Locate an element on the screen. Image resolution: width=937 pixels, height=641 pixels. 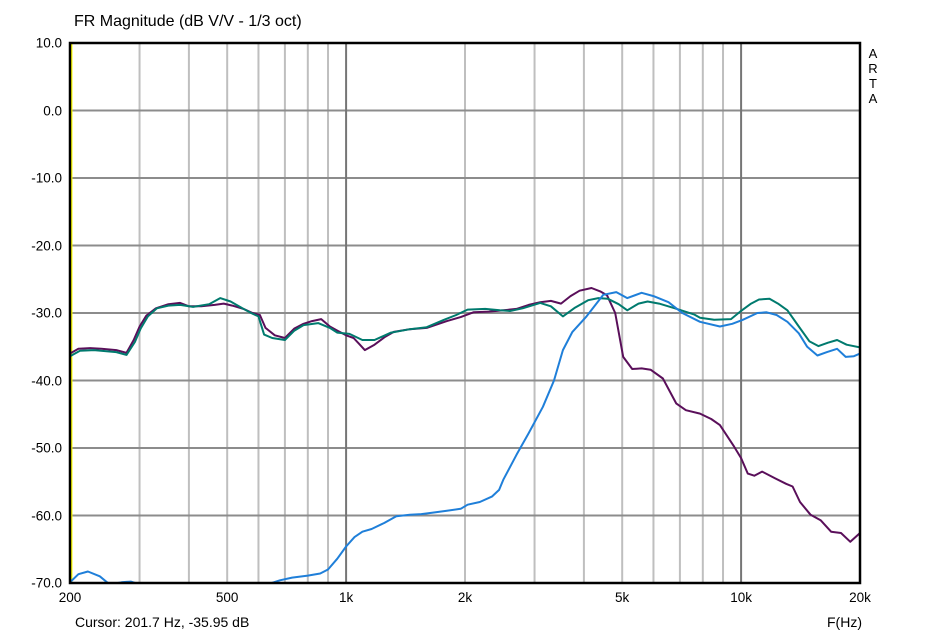
y-tick-label: 0.0 is located at coordinates (52, 110).